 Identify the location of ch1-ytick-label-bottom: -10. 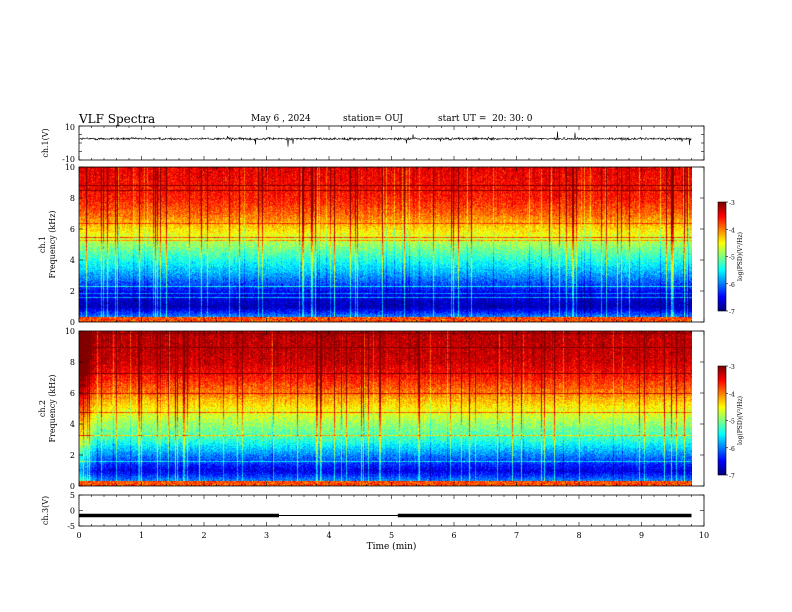
(68, 159).